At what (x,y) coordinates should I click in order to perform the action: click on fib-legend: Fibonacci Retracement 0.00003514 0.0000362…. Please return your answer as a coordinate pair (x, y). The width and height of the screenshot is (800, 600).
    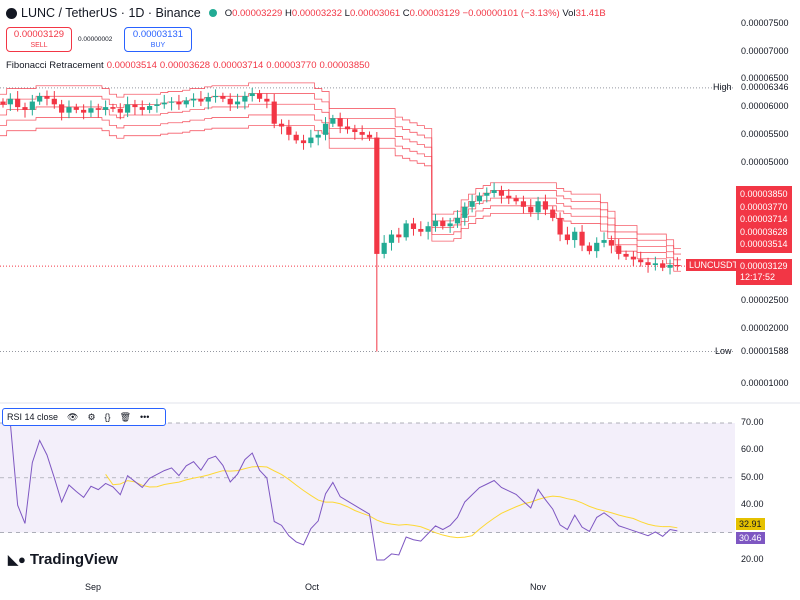
    Looking at the image, I should click on (188, 65).